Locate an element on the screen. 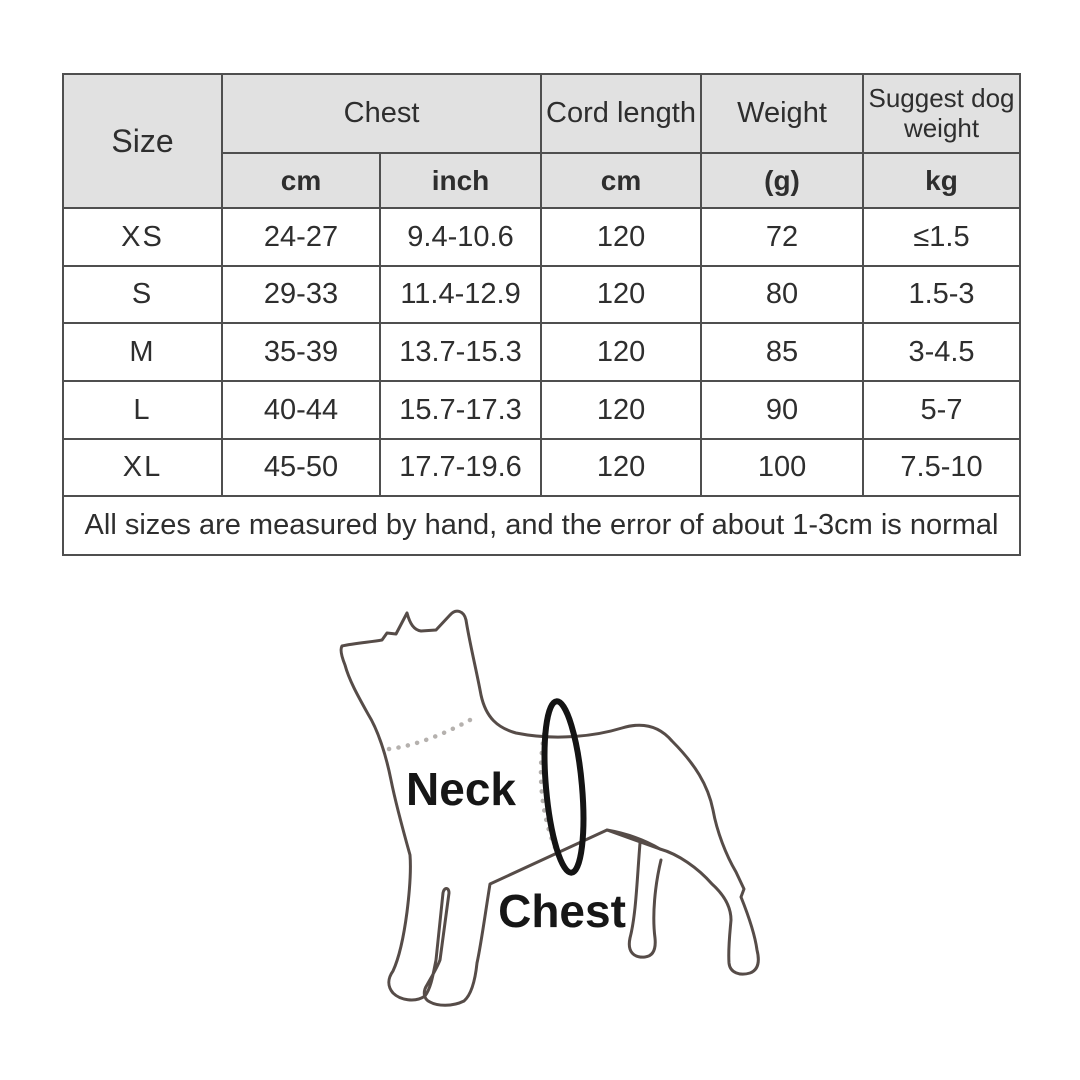 The height and width of the screenshot is (1080, 1080). header-size: Size is located at coordinates (142, 141).